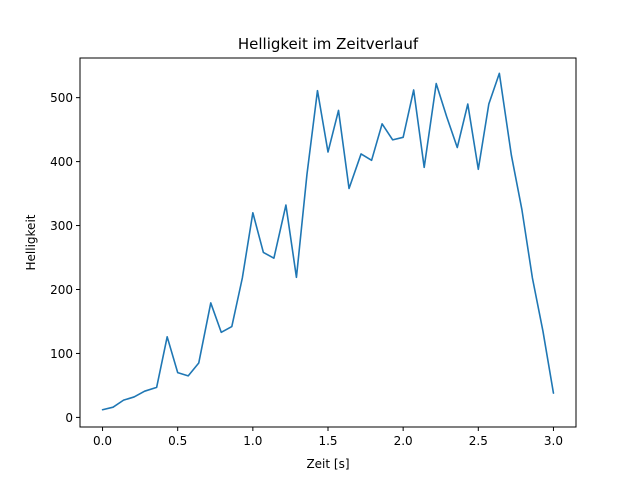 Image resolution: width=640 pixels, height=480 pixels. Describe the element at coordinates (478, 441) in the screenshot. I see `x-tick-label: 2.5` at that location.